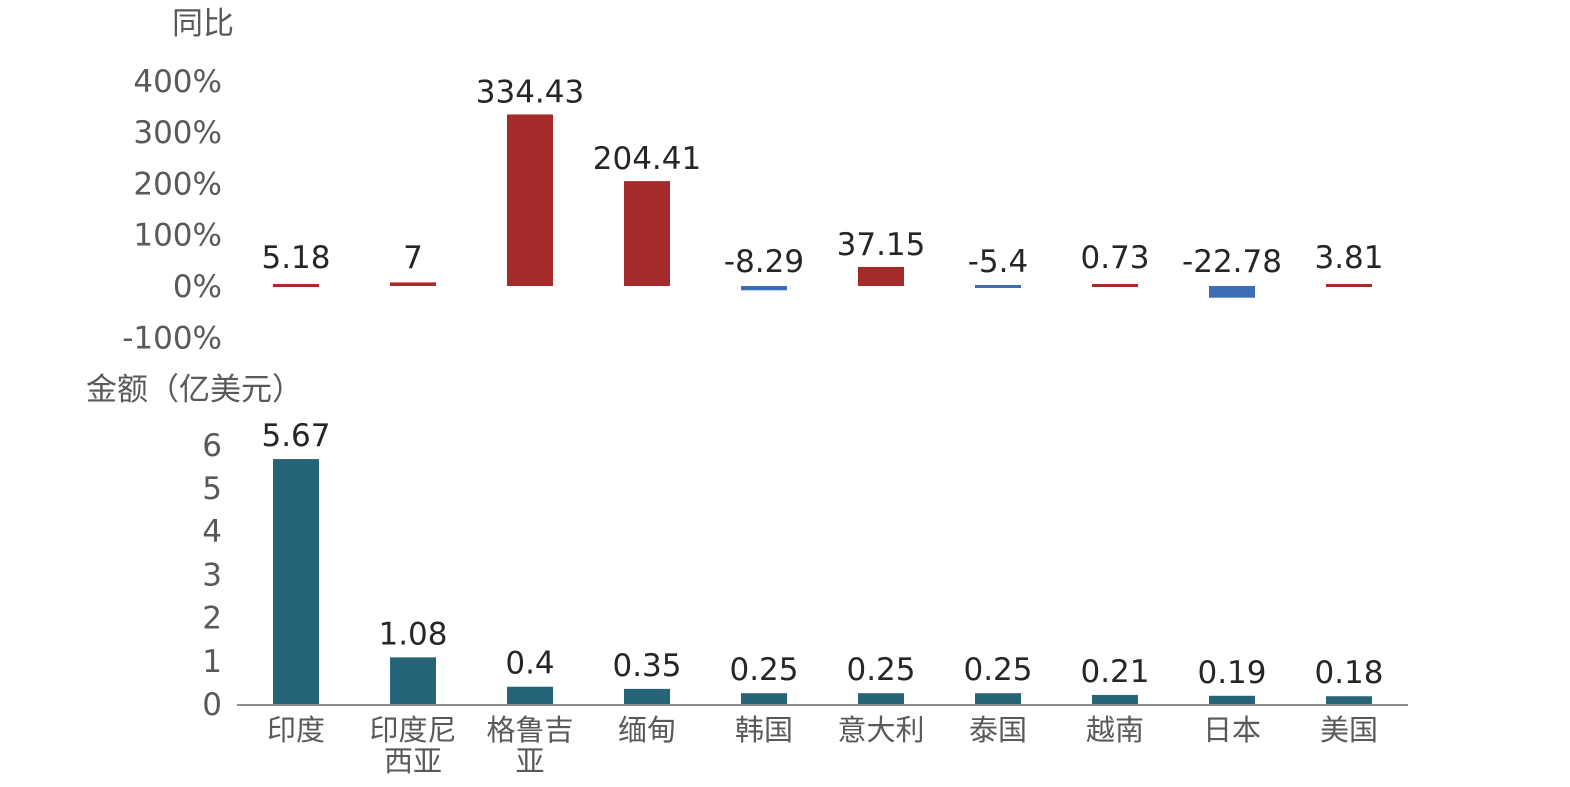 The image size is (1570, 787). What do you see at coordinates (412, 730) in the screenshot?
I see `category-label: 印度尼` at bounding box center [412, 730].